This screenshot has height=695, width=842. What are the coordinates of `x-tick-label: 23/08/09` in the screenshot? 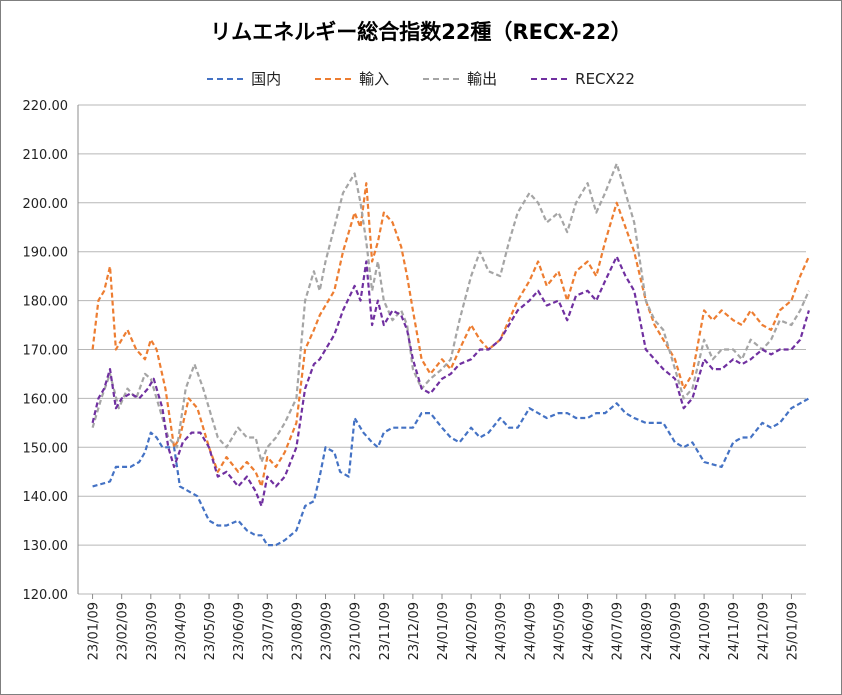 It's located at (297, 631).